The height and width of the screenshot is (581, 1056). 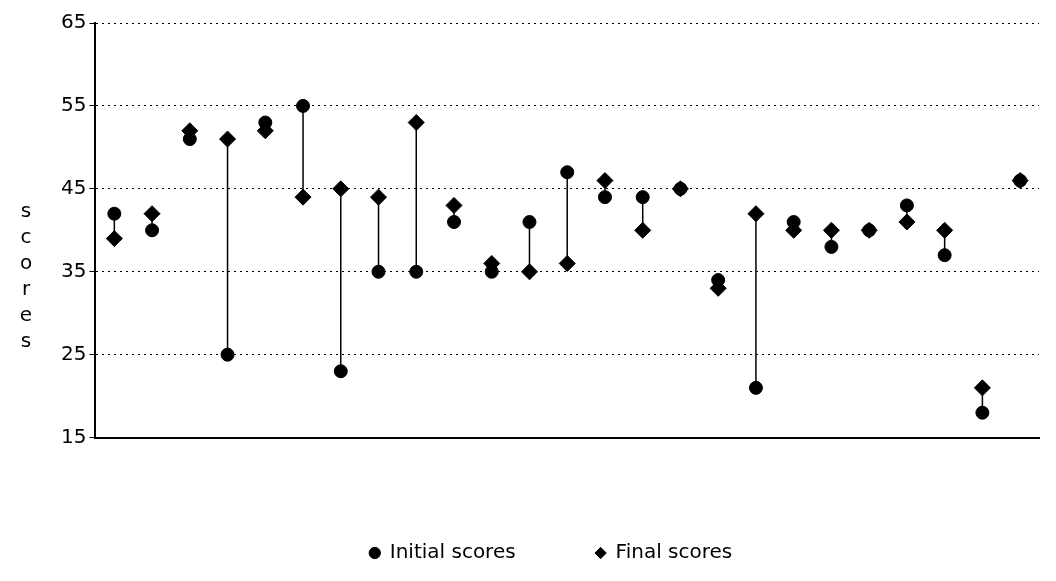 What do you see at coordinates (452, 551) in the screenshot?
I see `legend-label: Initial scores` at bounding box center [452, 551].